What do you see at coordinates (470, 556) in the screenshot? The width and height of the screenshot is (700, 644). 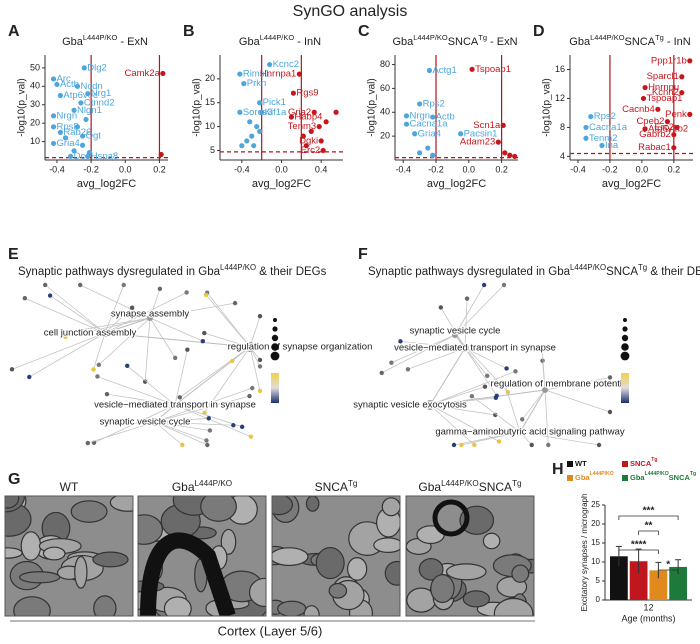 I see `micrograph-frame` at bounding box center [470, 556].